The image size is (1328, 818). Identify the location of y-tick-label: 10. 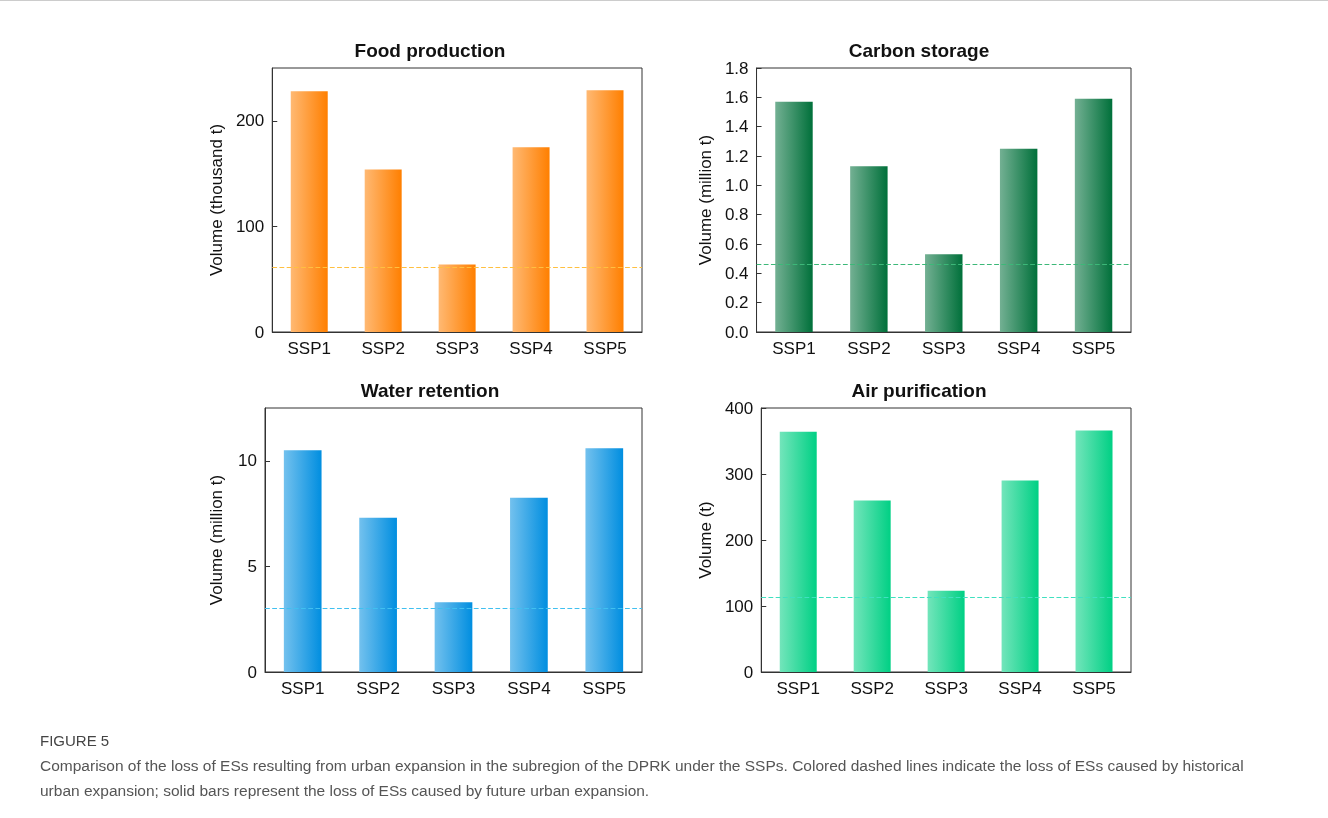
(247, 461).